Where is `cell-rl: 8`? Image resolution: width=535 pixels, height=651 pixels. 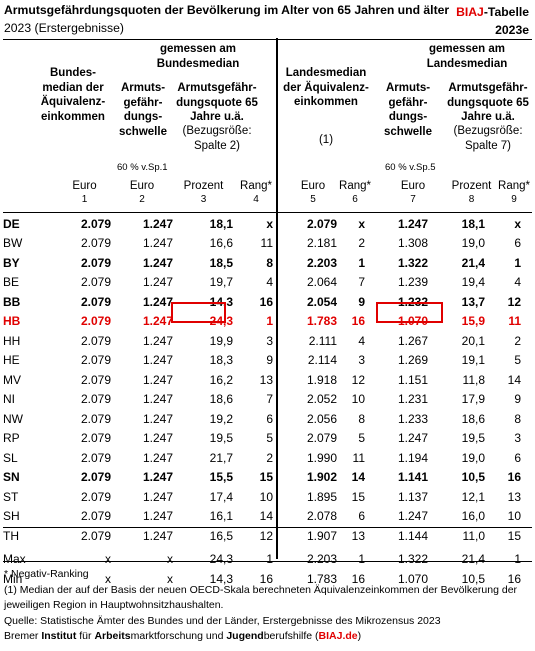
cell-rl: 8 is located at coordinates (517, 418).